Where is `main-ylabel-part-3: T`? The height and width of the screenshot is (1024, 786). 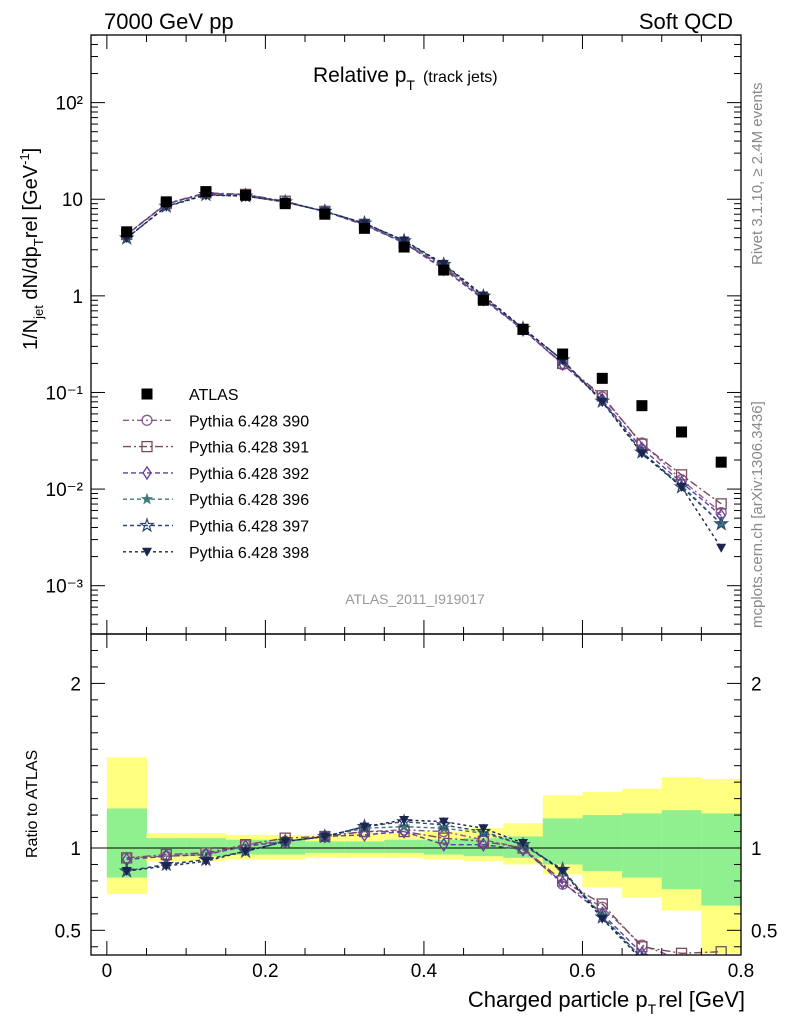 main-ylabel-part-3: T is located at coordinates (38, 242).